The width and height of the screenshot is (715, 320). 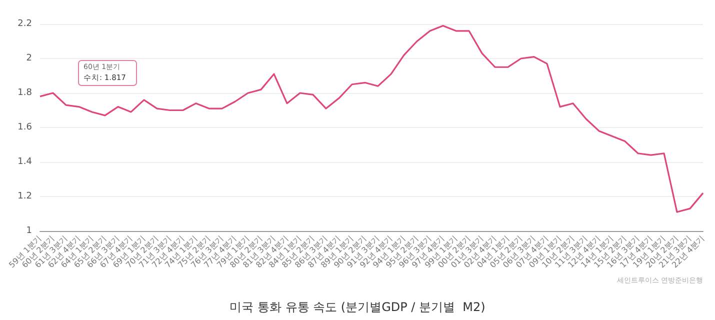 What do you see at coordinates (29, 59) in the screenshot?
I see `y-tick-label: 2` at bounding box center [29, 59].